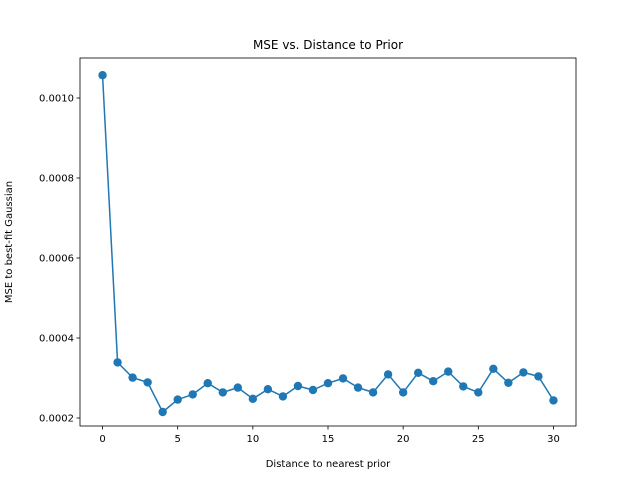 The height and width of the screenshot is (480, 640). I want to click on x-tick-label: 20, so click(403, 439).